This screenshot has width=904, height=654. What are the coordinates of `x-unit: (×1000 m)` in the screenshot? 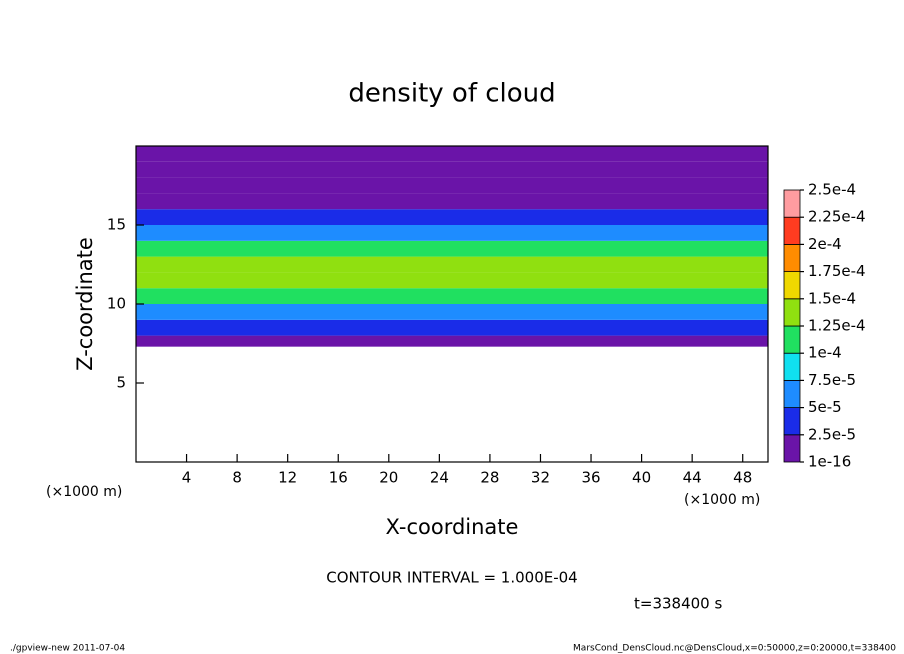 It's located at (722, 500).